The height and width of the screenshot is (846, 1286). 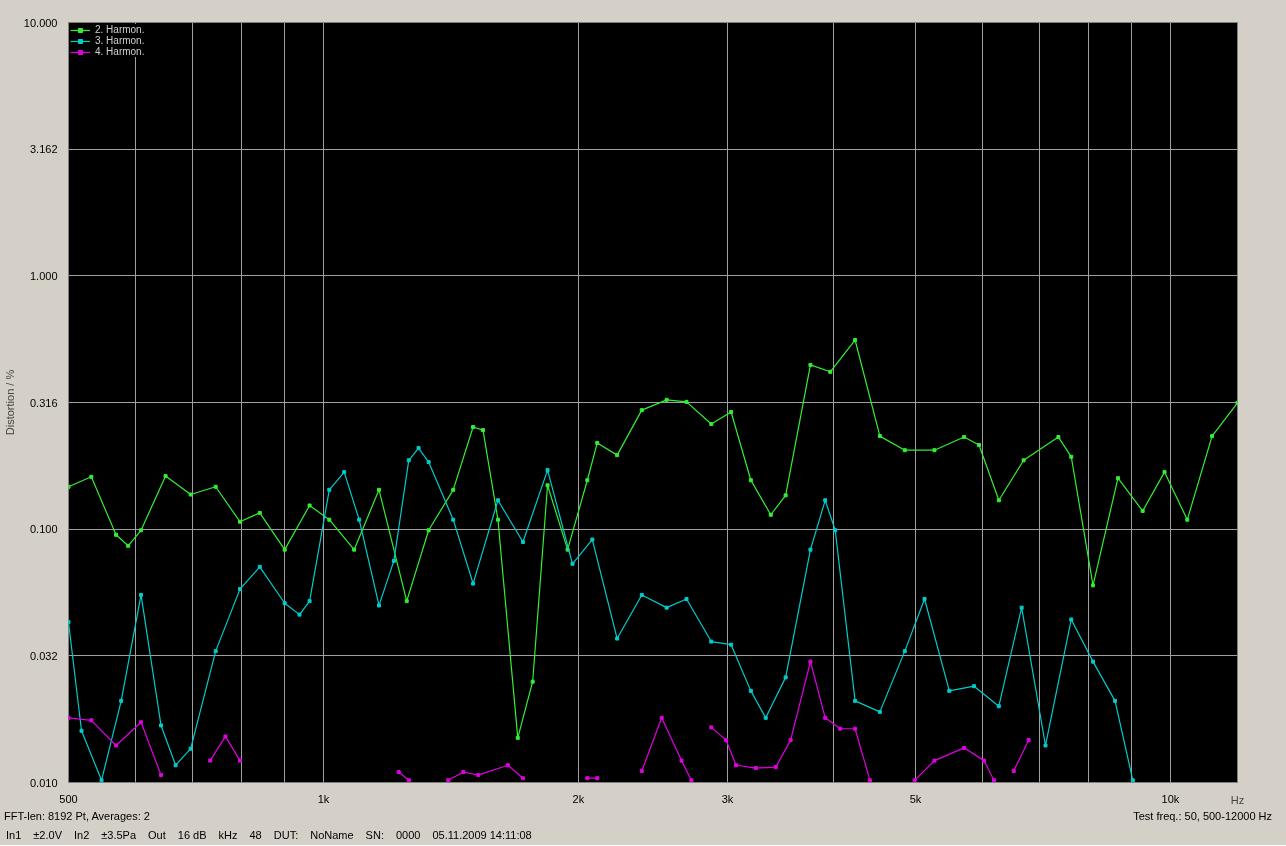 I want to click on text: ±2.0V, so click(x=47, y=835).